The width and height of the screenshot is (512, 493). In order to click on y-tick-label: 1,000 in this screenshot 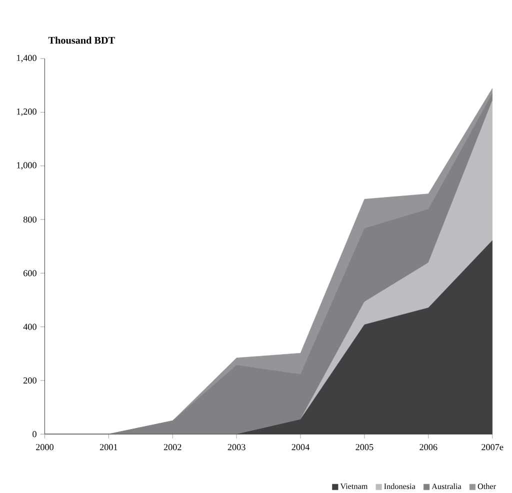, I will do `click(26, 166)`.